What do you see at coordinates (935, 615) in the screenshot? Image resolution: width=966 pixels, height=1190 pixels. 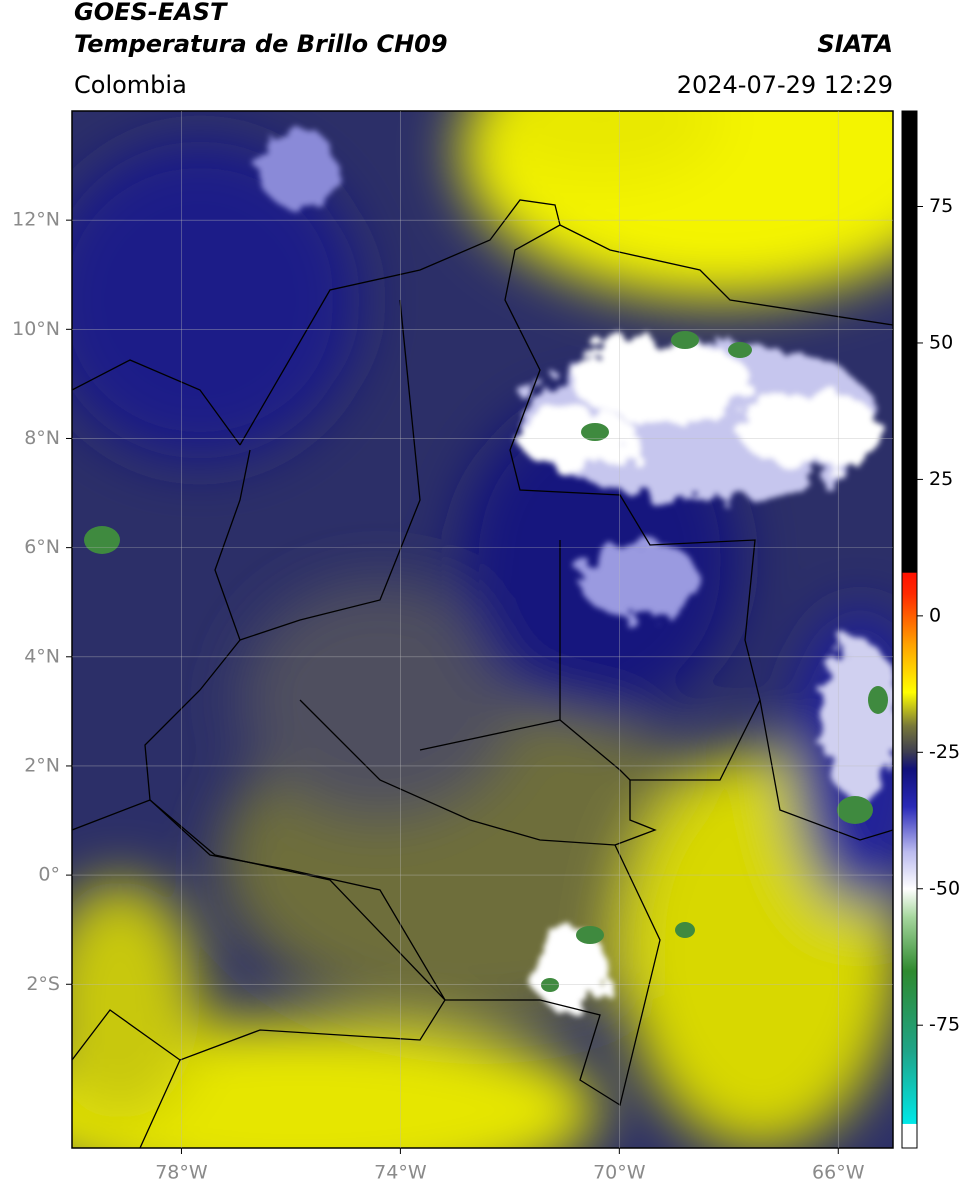 I see `colorbar-tick-label: 0` at bounding box center [935, 615].